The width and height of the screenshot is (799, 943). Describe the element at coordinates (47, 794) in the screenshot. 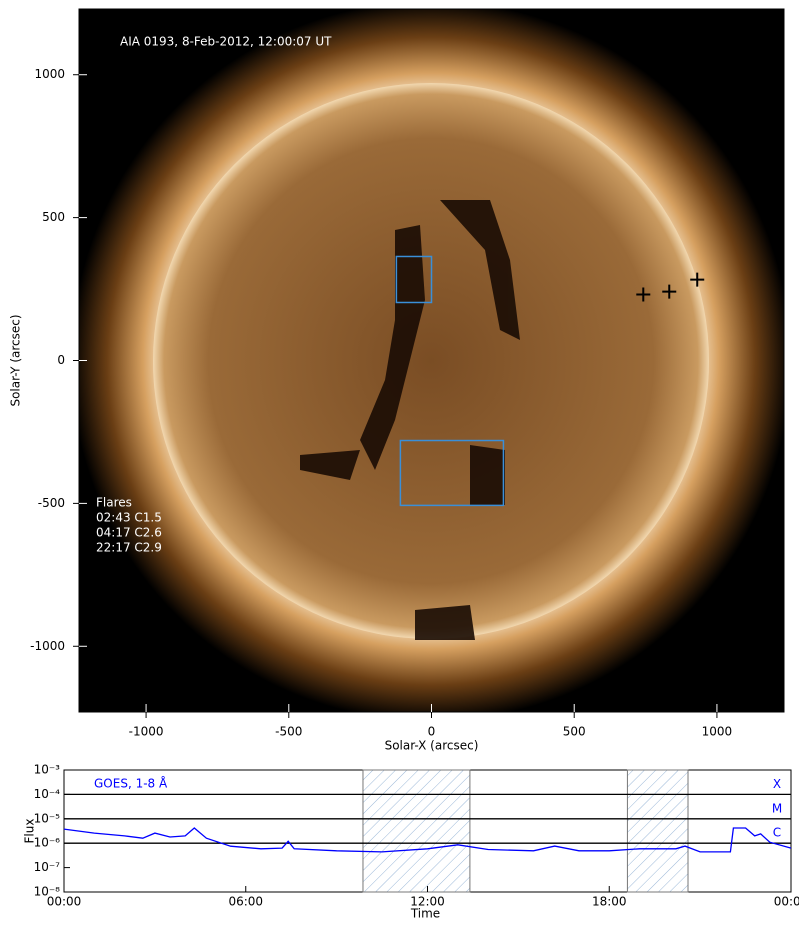

I see `y-tick-label: 10⁻⁴` at that location.